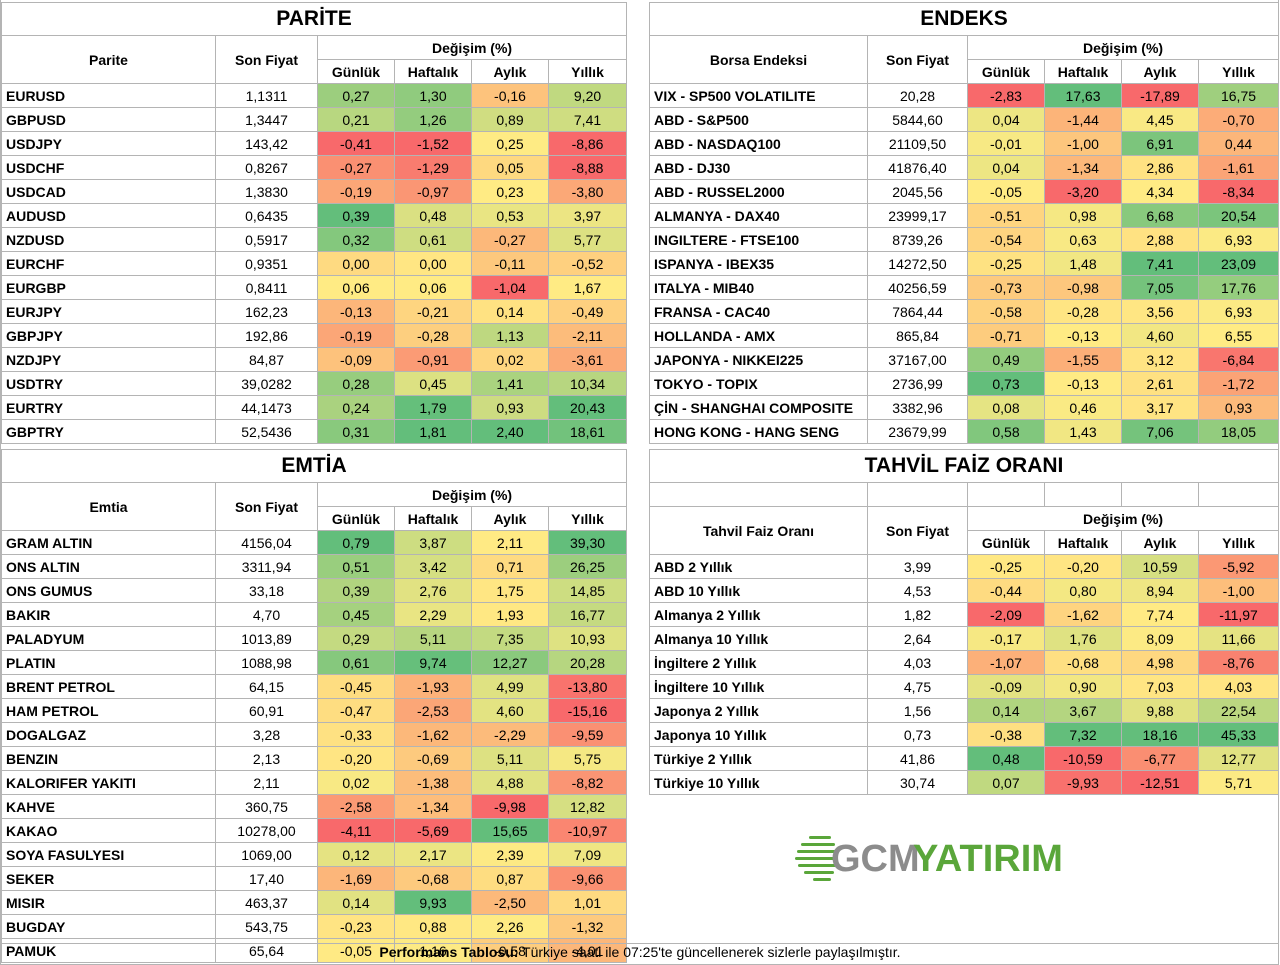 Image resolution: width=1280 pixels, height=965 pixels. What do you see at coordinates (510, 758) in the screenshot?
I see `emtia-row-monthly-change: 5,11` at bounding box center [510, 758].